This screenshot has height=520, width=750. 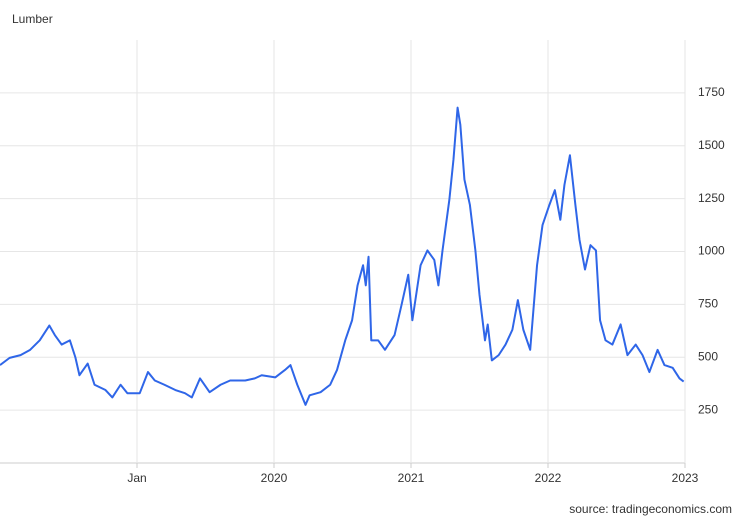 What do you see at coordinates (411, 478) in the screenshot?
I see `x-tick-label: 2021` at bounding box center [411, 478].